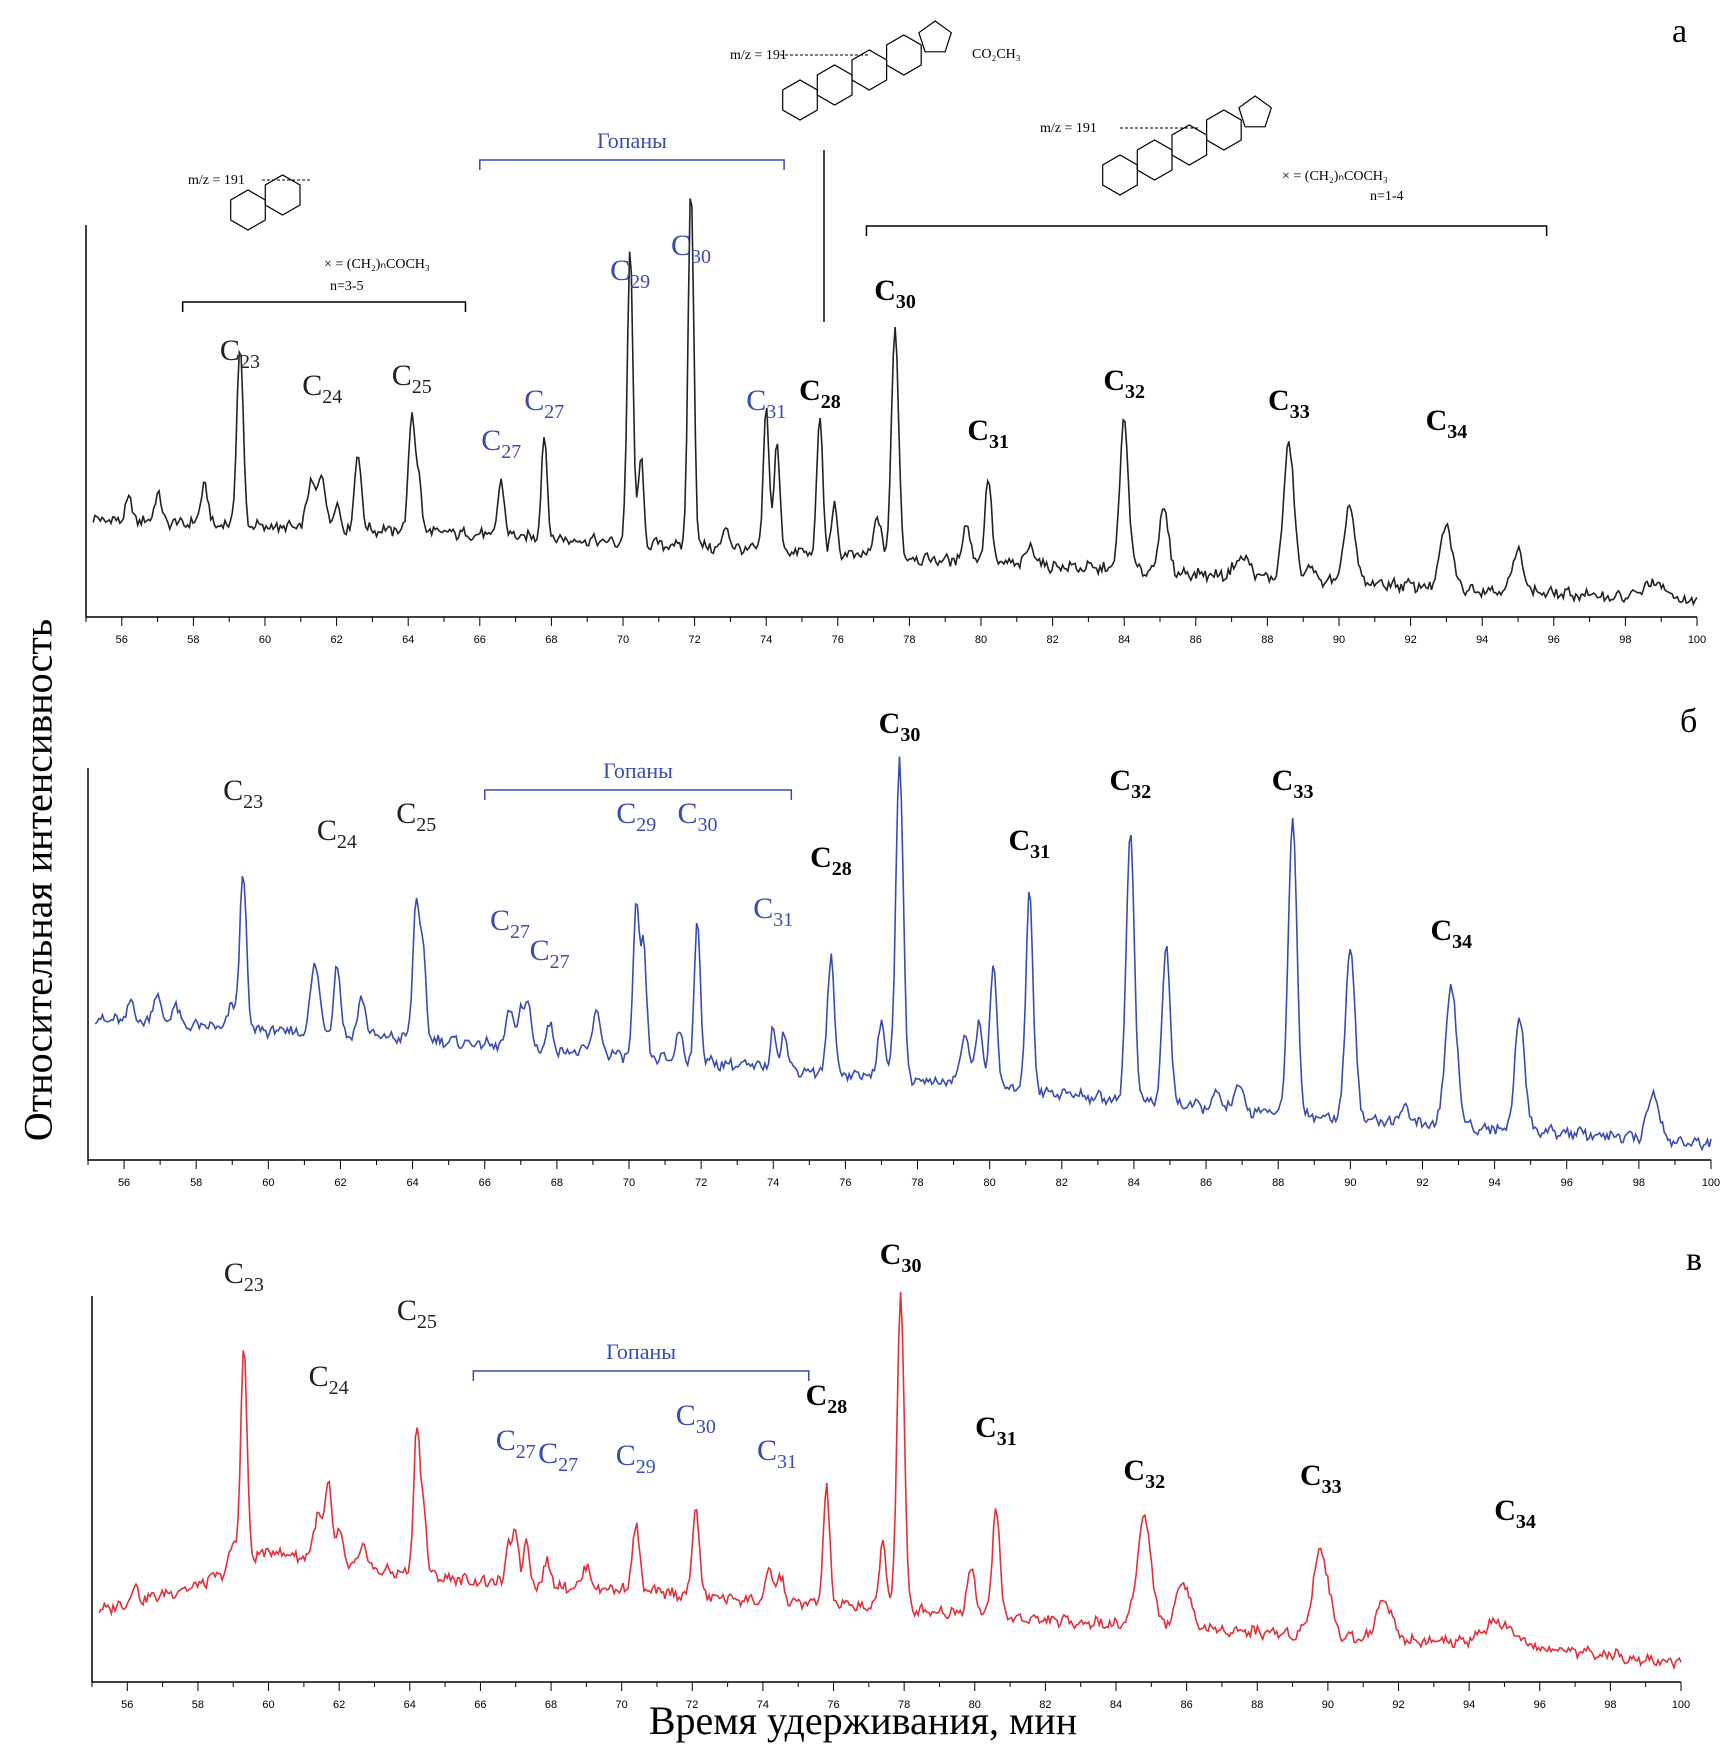  I want to click on panel-letter: б, so click(1688, 721).